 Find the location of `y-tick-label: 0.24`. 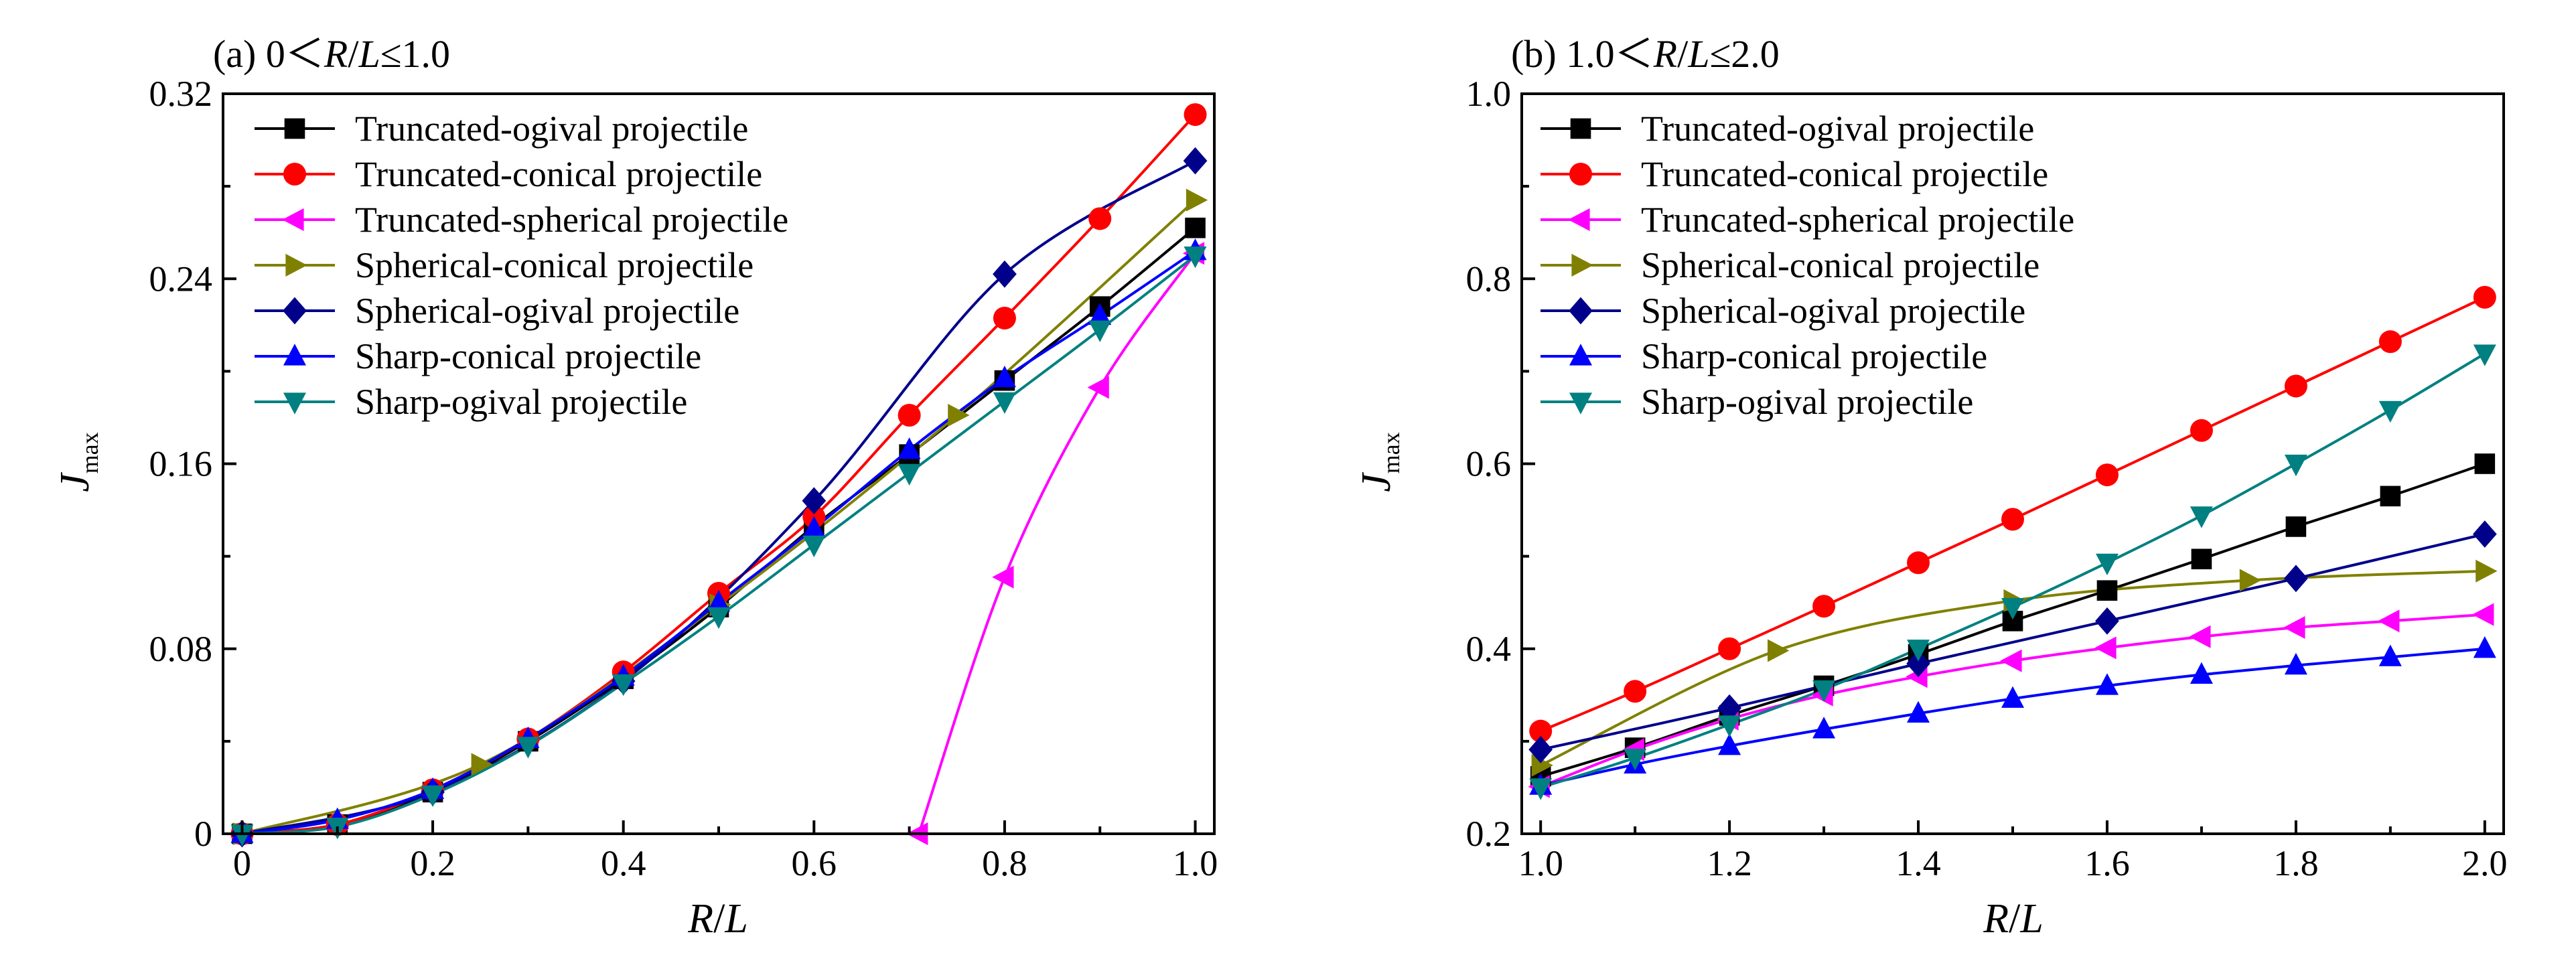

y-tick-label: 0.24 is located at coordinates (181, 279).